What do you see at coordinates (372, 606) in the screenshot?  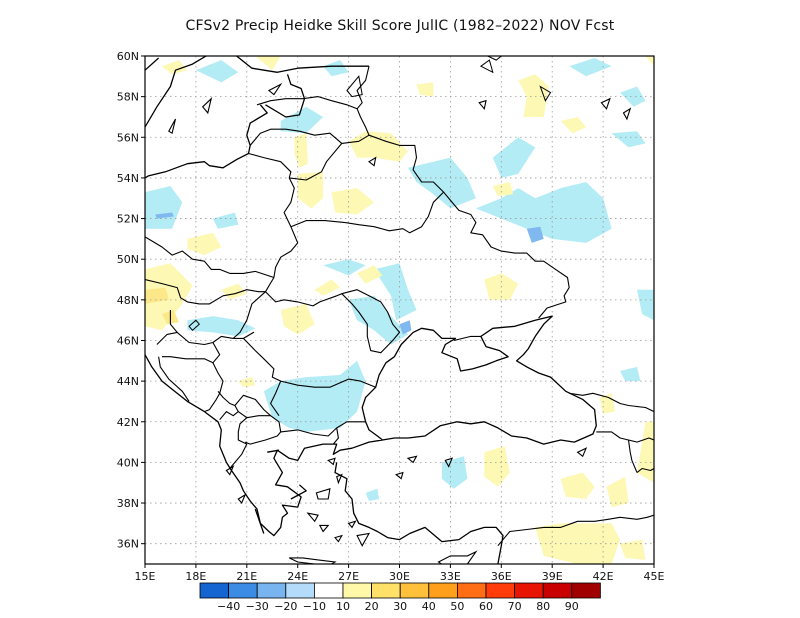 I see `legend-label: 20` at bounding box center [372, 606].